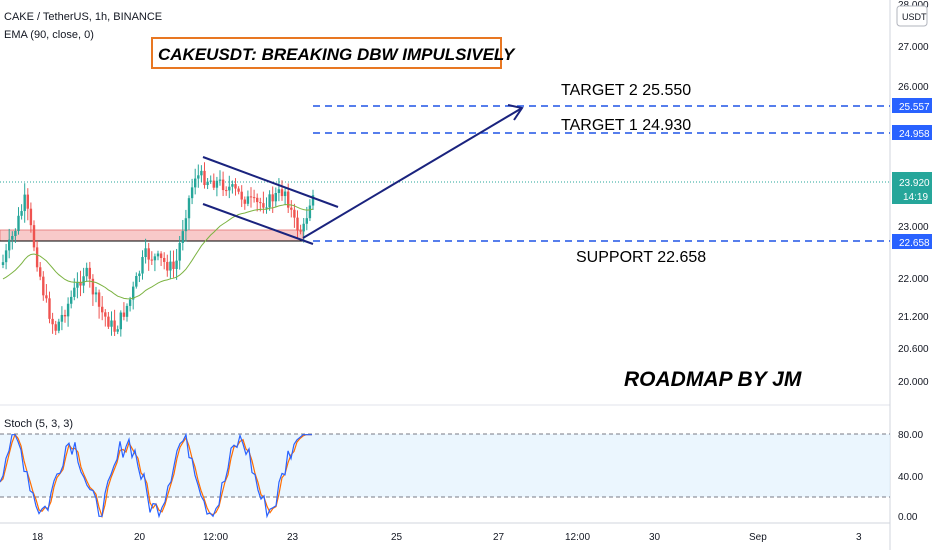  What do you see at coordinates (326, 53) in the screenshot?
I see `title-box` at bounding box center [326, 53].